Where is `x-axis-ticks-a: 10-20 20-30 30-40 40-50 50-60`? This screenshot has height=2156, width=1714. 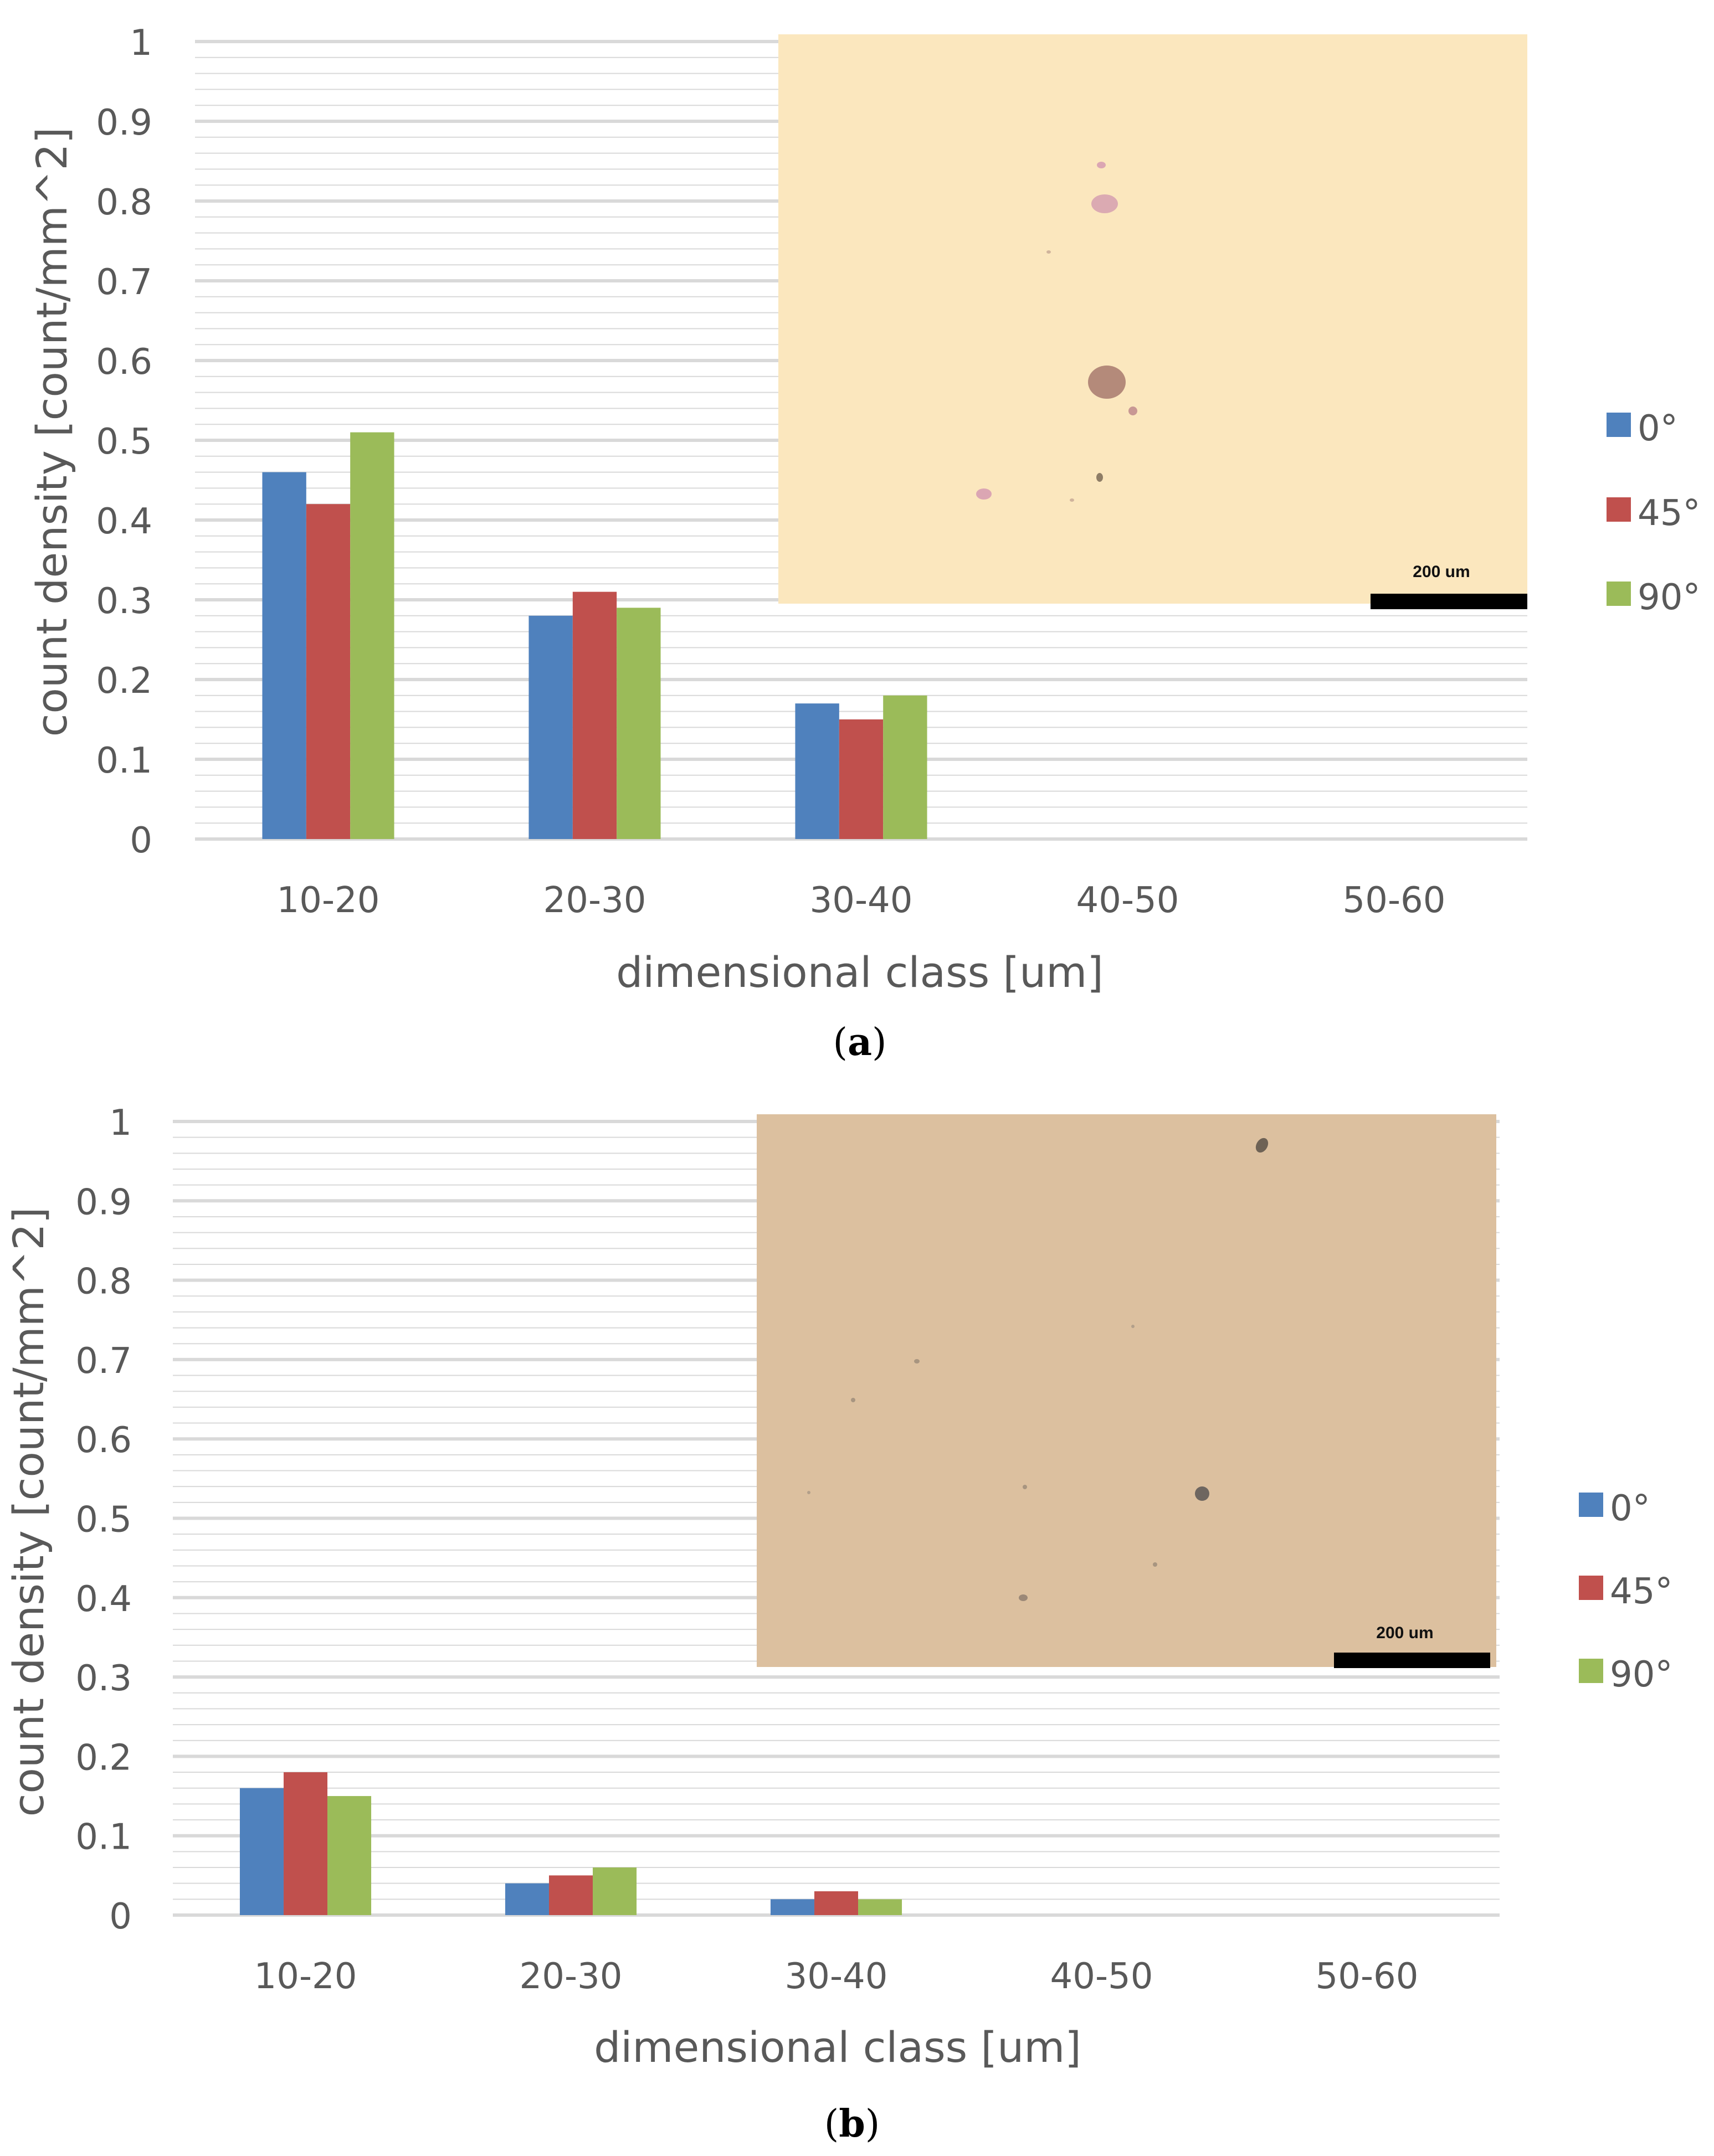
x-axis-ticks-a: 10-20 20-30 30-40 40-50 50-60 is located at coordinates (862, 900).